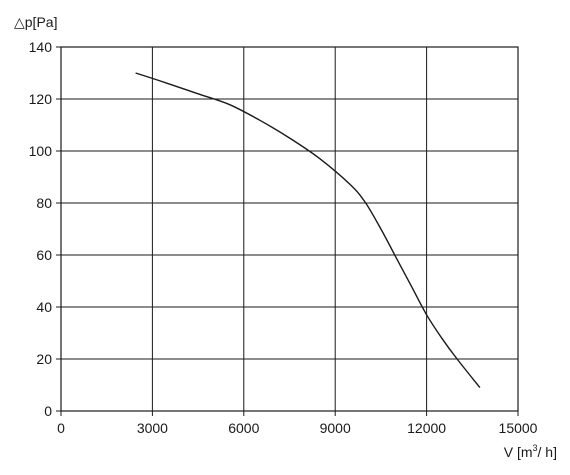 The height and width of the screenshot is (475, 570). I want to click on y-tick-label: 40, so click(44, 307).